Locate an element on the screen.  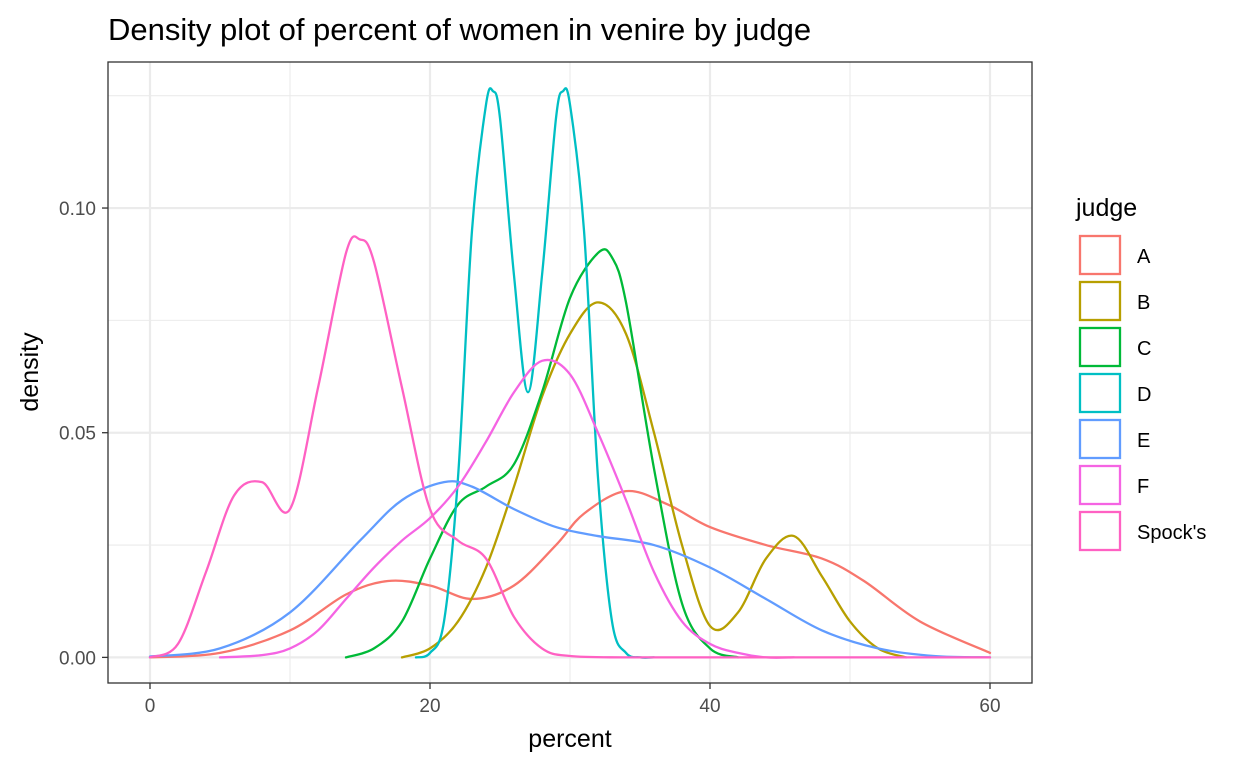
legend-label: A is located at coordinates (1144, 257).